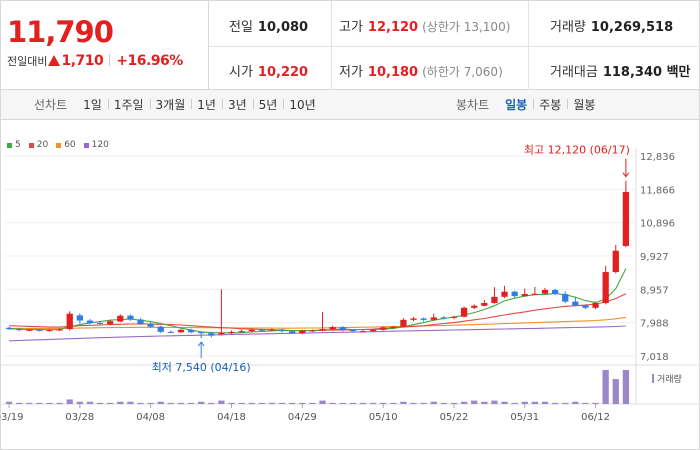 This screenshot has width=700, height=450. What do you see at coordinates (268, 104) in the screenshot?
I see `tab-5y: 5년` at bounding box center [268, 104].